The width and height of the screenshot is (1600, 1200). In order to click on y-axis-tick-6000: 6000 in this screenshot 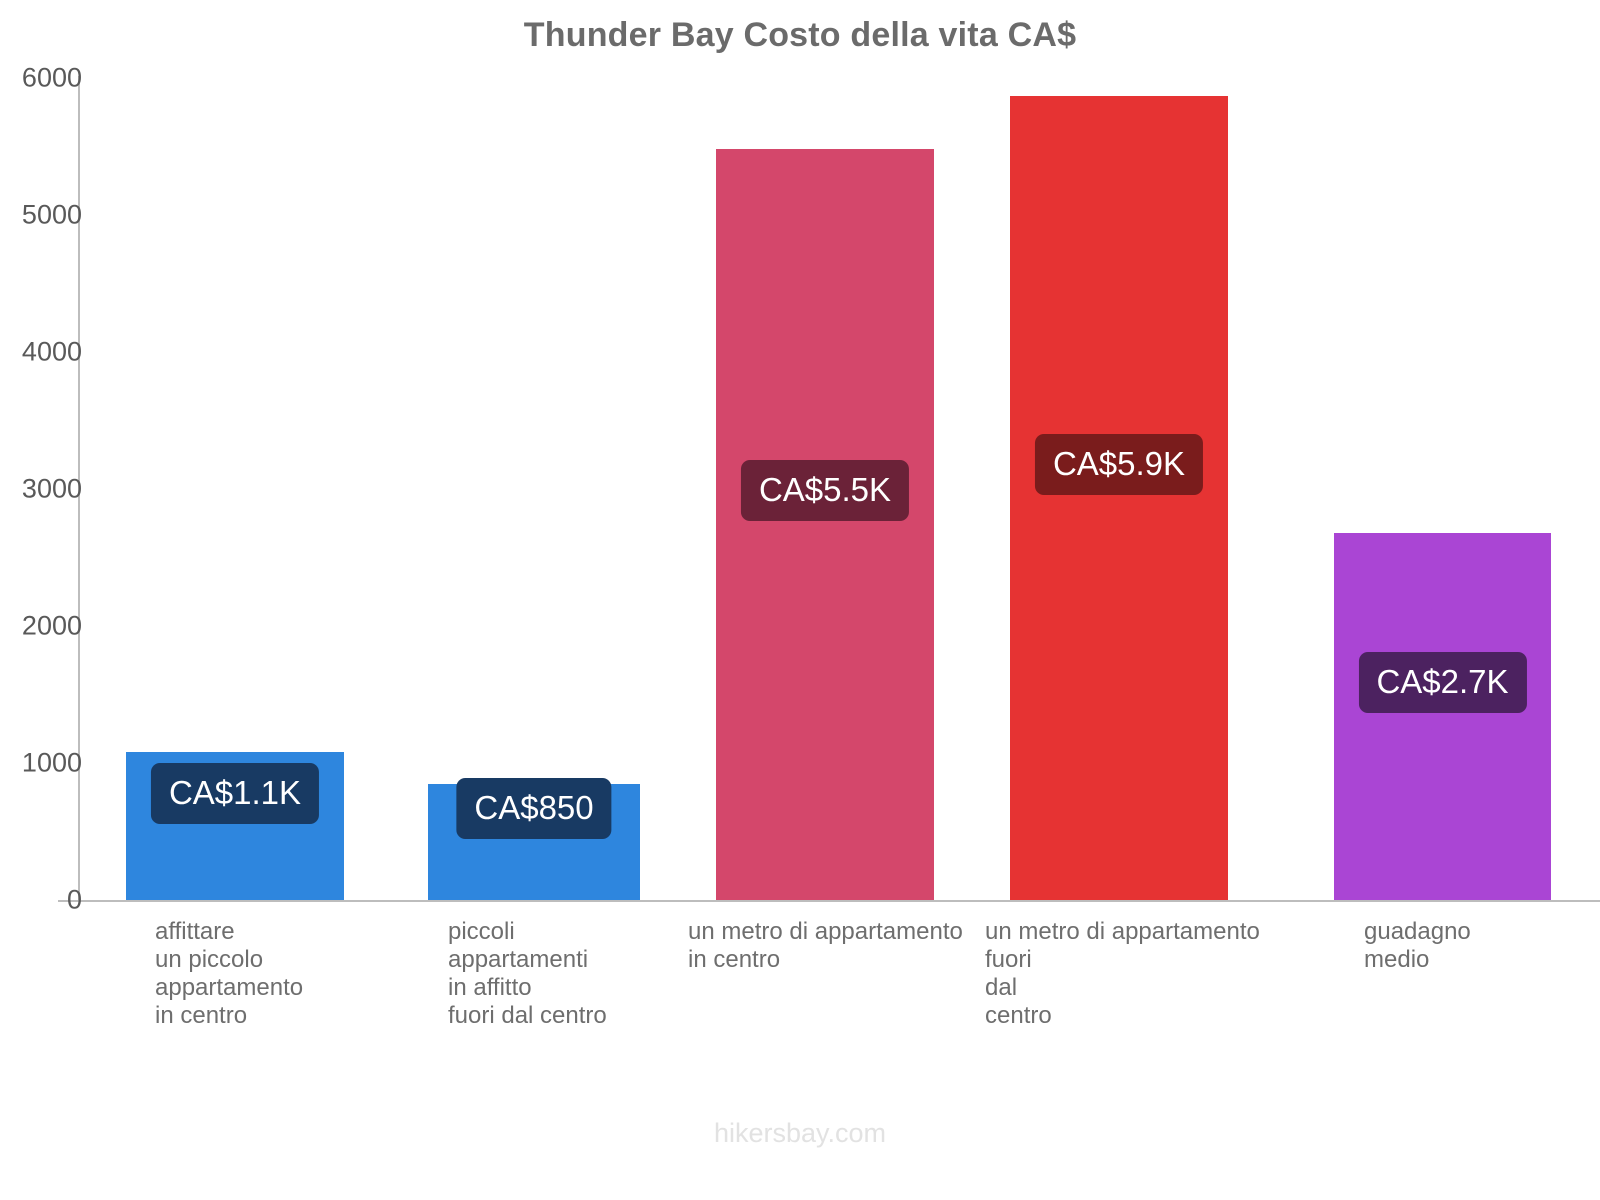, I will do `click(51, 77)`.